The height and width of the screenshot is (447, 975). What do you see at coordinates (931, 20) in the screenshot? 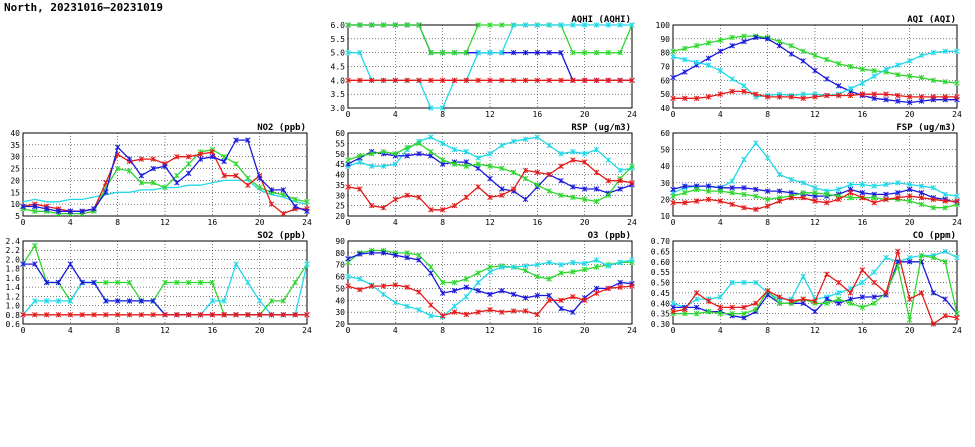
I see `chart-title: AQI (AQI)` at bounding box center [931, 20].